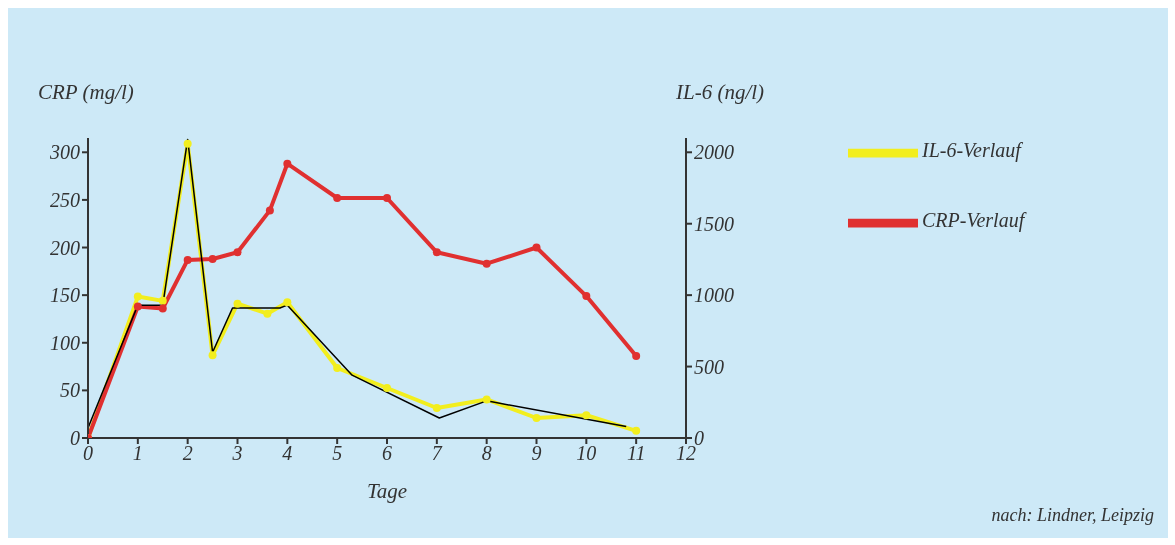 The image size is (1175, 545). What do you see at coordinates (486, 453) in the screenshot?
I see `x-tick-label: 8` at bounding box center [486, 453].